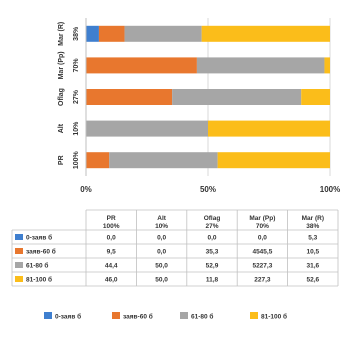 This screenshot has width=348, height=352. What do you see at coordinates (262, 218) in the screenshot?
I see `table-header-category: Mar (Pp)` at bounding box center [262, 218].